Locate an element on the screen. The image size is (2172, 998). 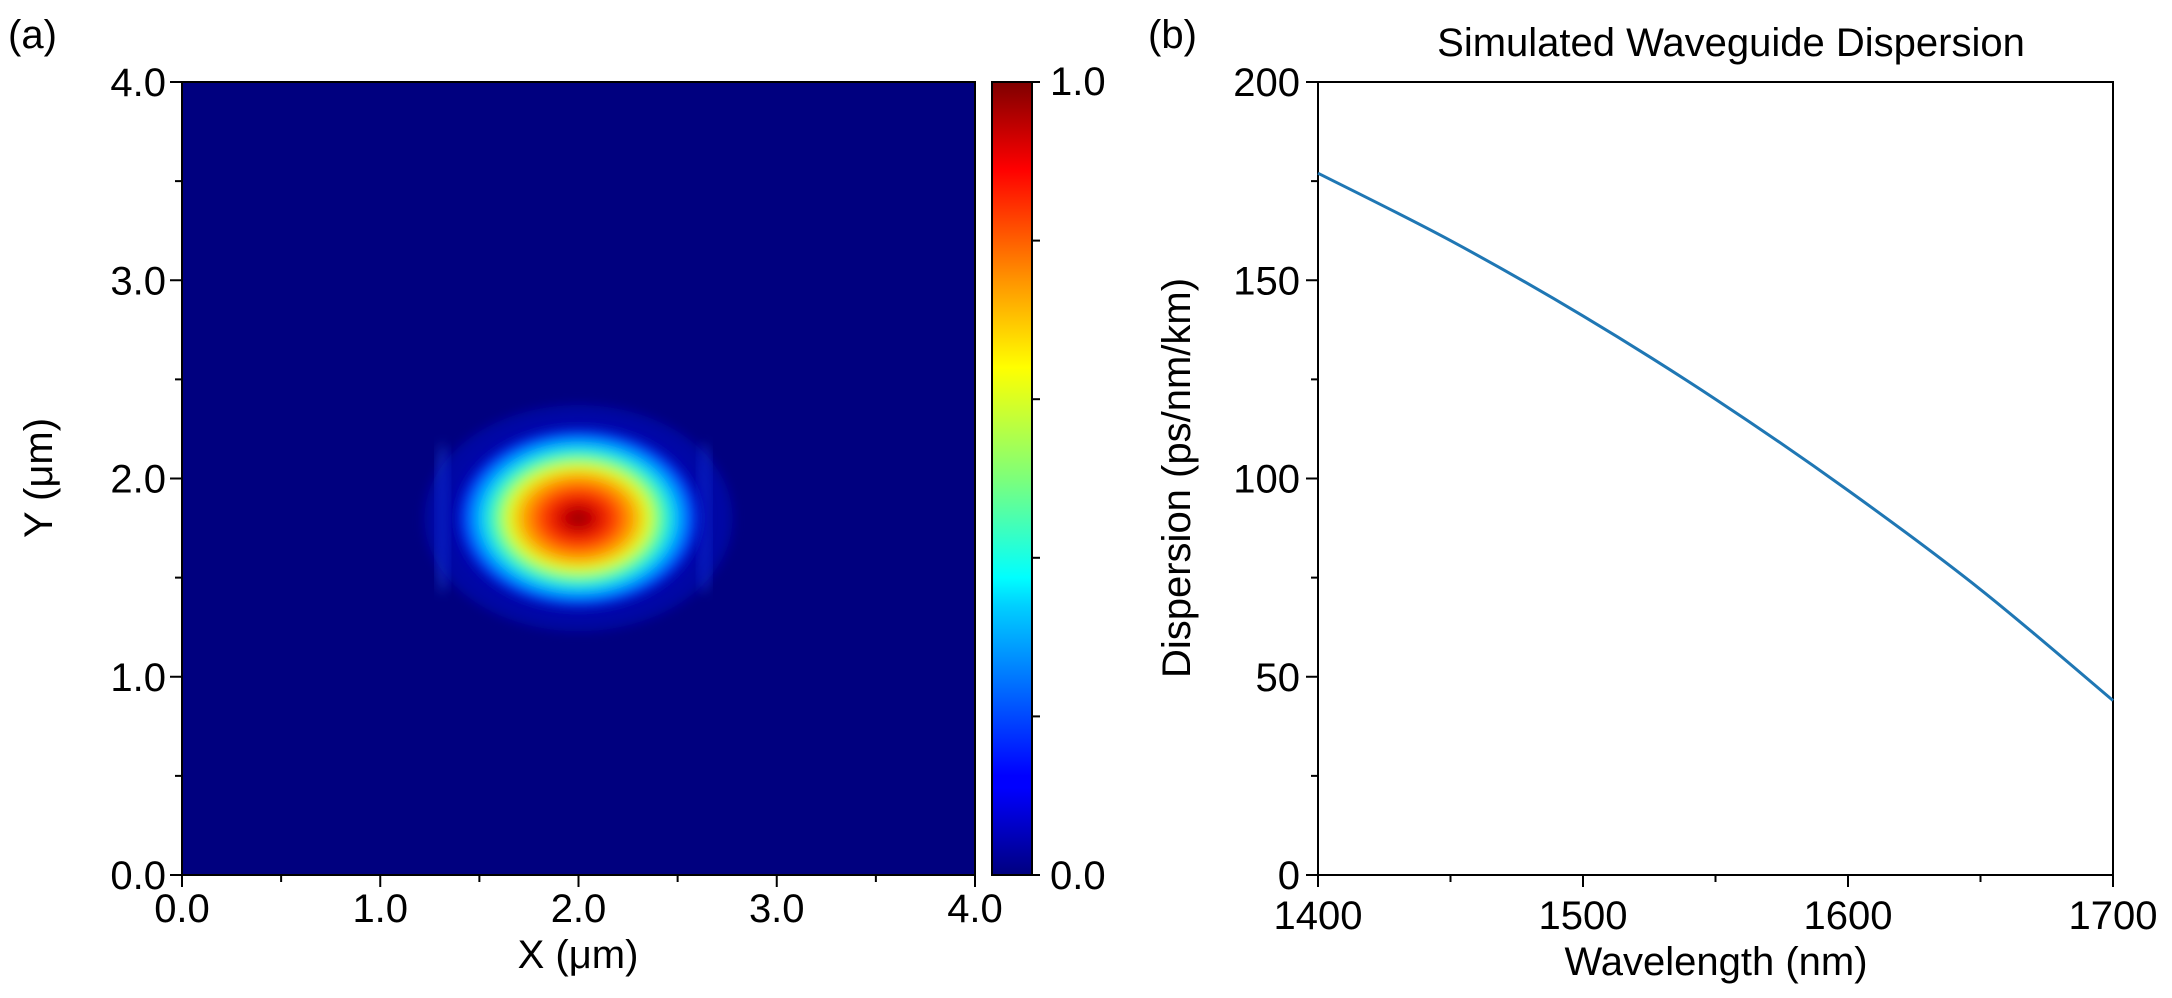
colorbar-ticks is located at coordinates (1036, 478).